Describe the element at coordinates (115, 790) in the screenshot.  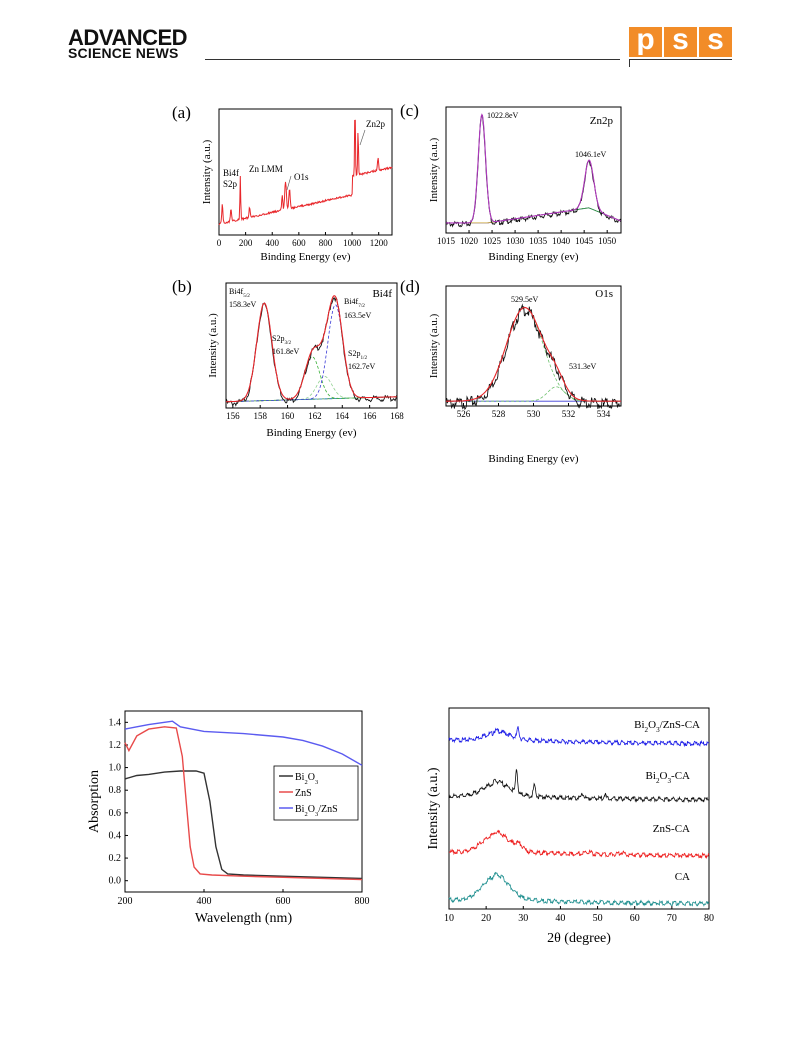
I see `y-tick-label: 0.8` at that location.